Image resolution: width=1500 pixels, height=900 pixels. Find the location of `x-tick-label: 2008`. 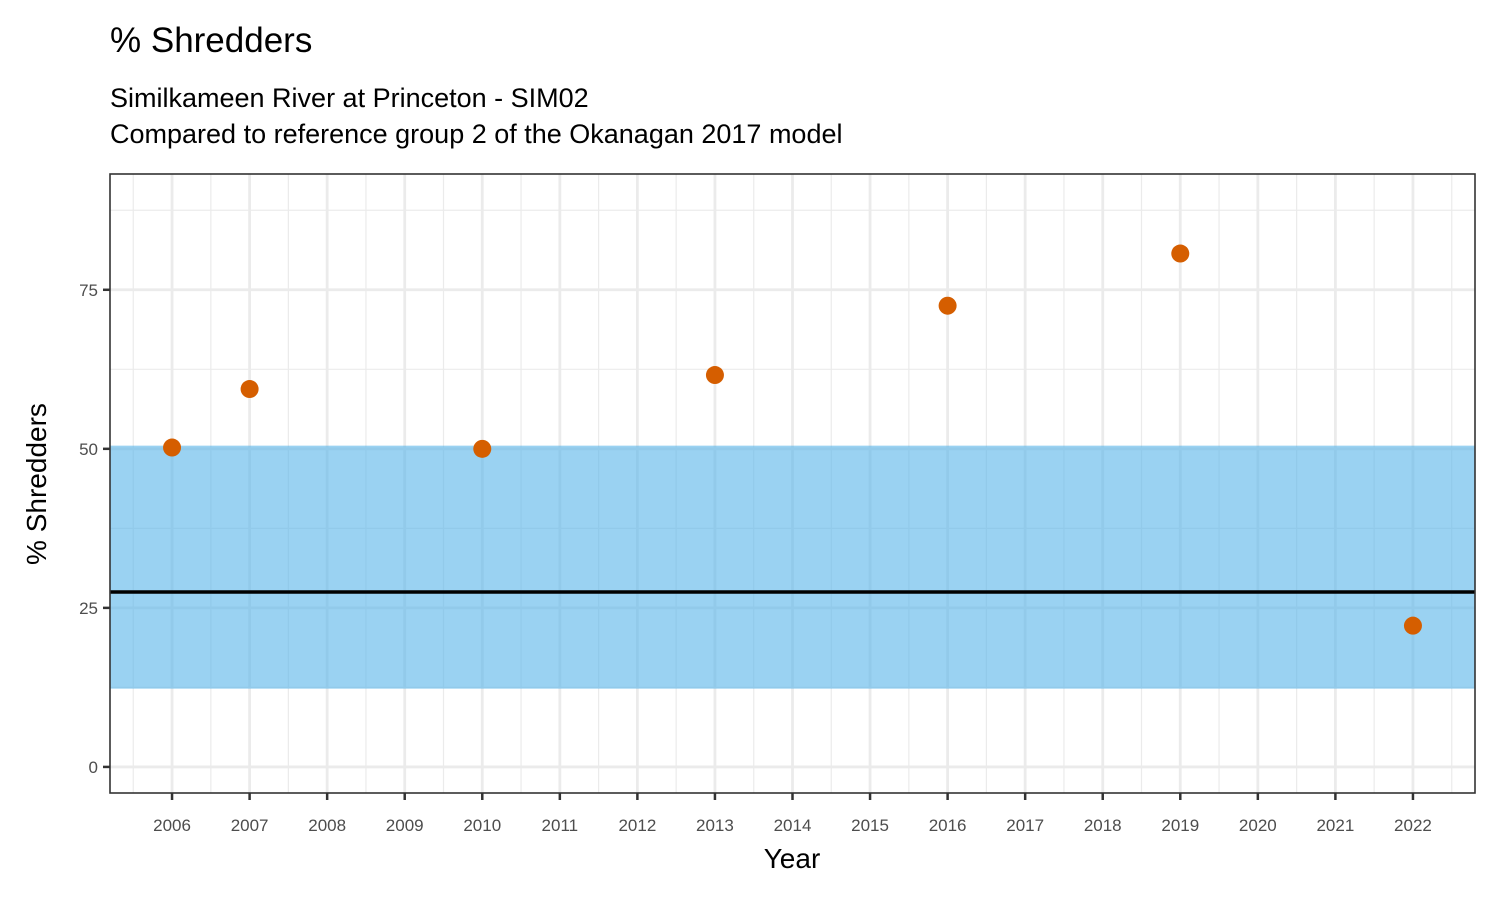

x-tick-label: 2008 is located at coordinates (327, 825).